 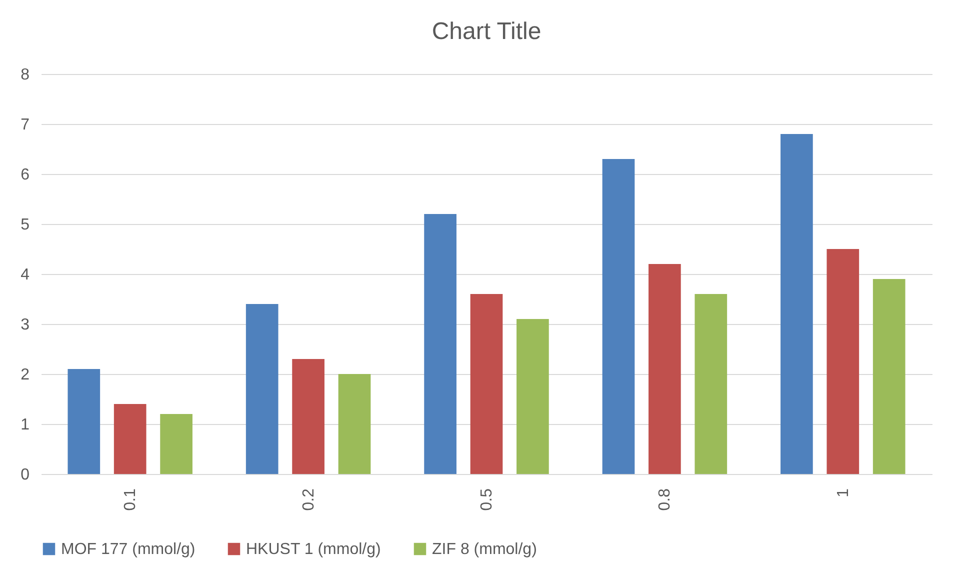 I want to click on y-tick-label: 8, so click(x=25, y=75).